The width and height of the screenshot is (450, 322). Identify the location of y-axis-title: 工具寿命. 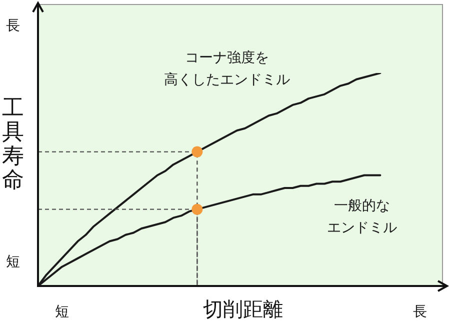
(13, 144).